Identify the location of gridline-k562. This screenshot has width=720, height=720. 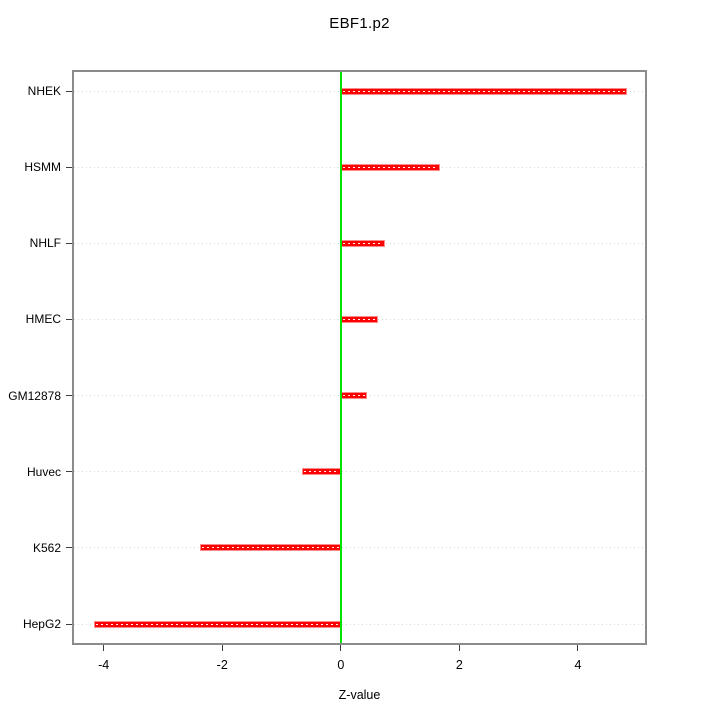
(359, 548).